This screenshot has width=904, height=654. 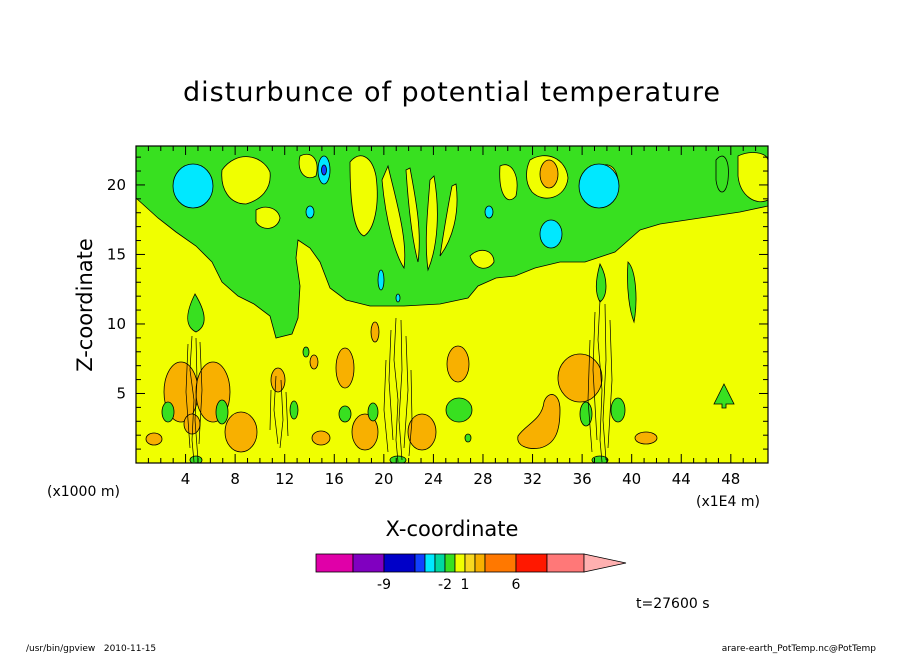 What do you see at coordinates (321, 438) in the screenshot?
I see `contour-orange-l8` at bounding box center [321, 438].